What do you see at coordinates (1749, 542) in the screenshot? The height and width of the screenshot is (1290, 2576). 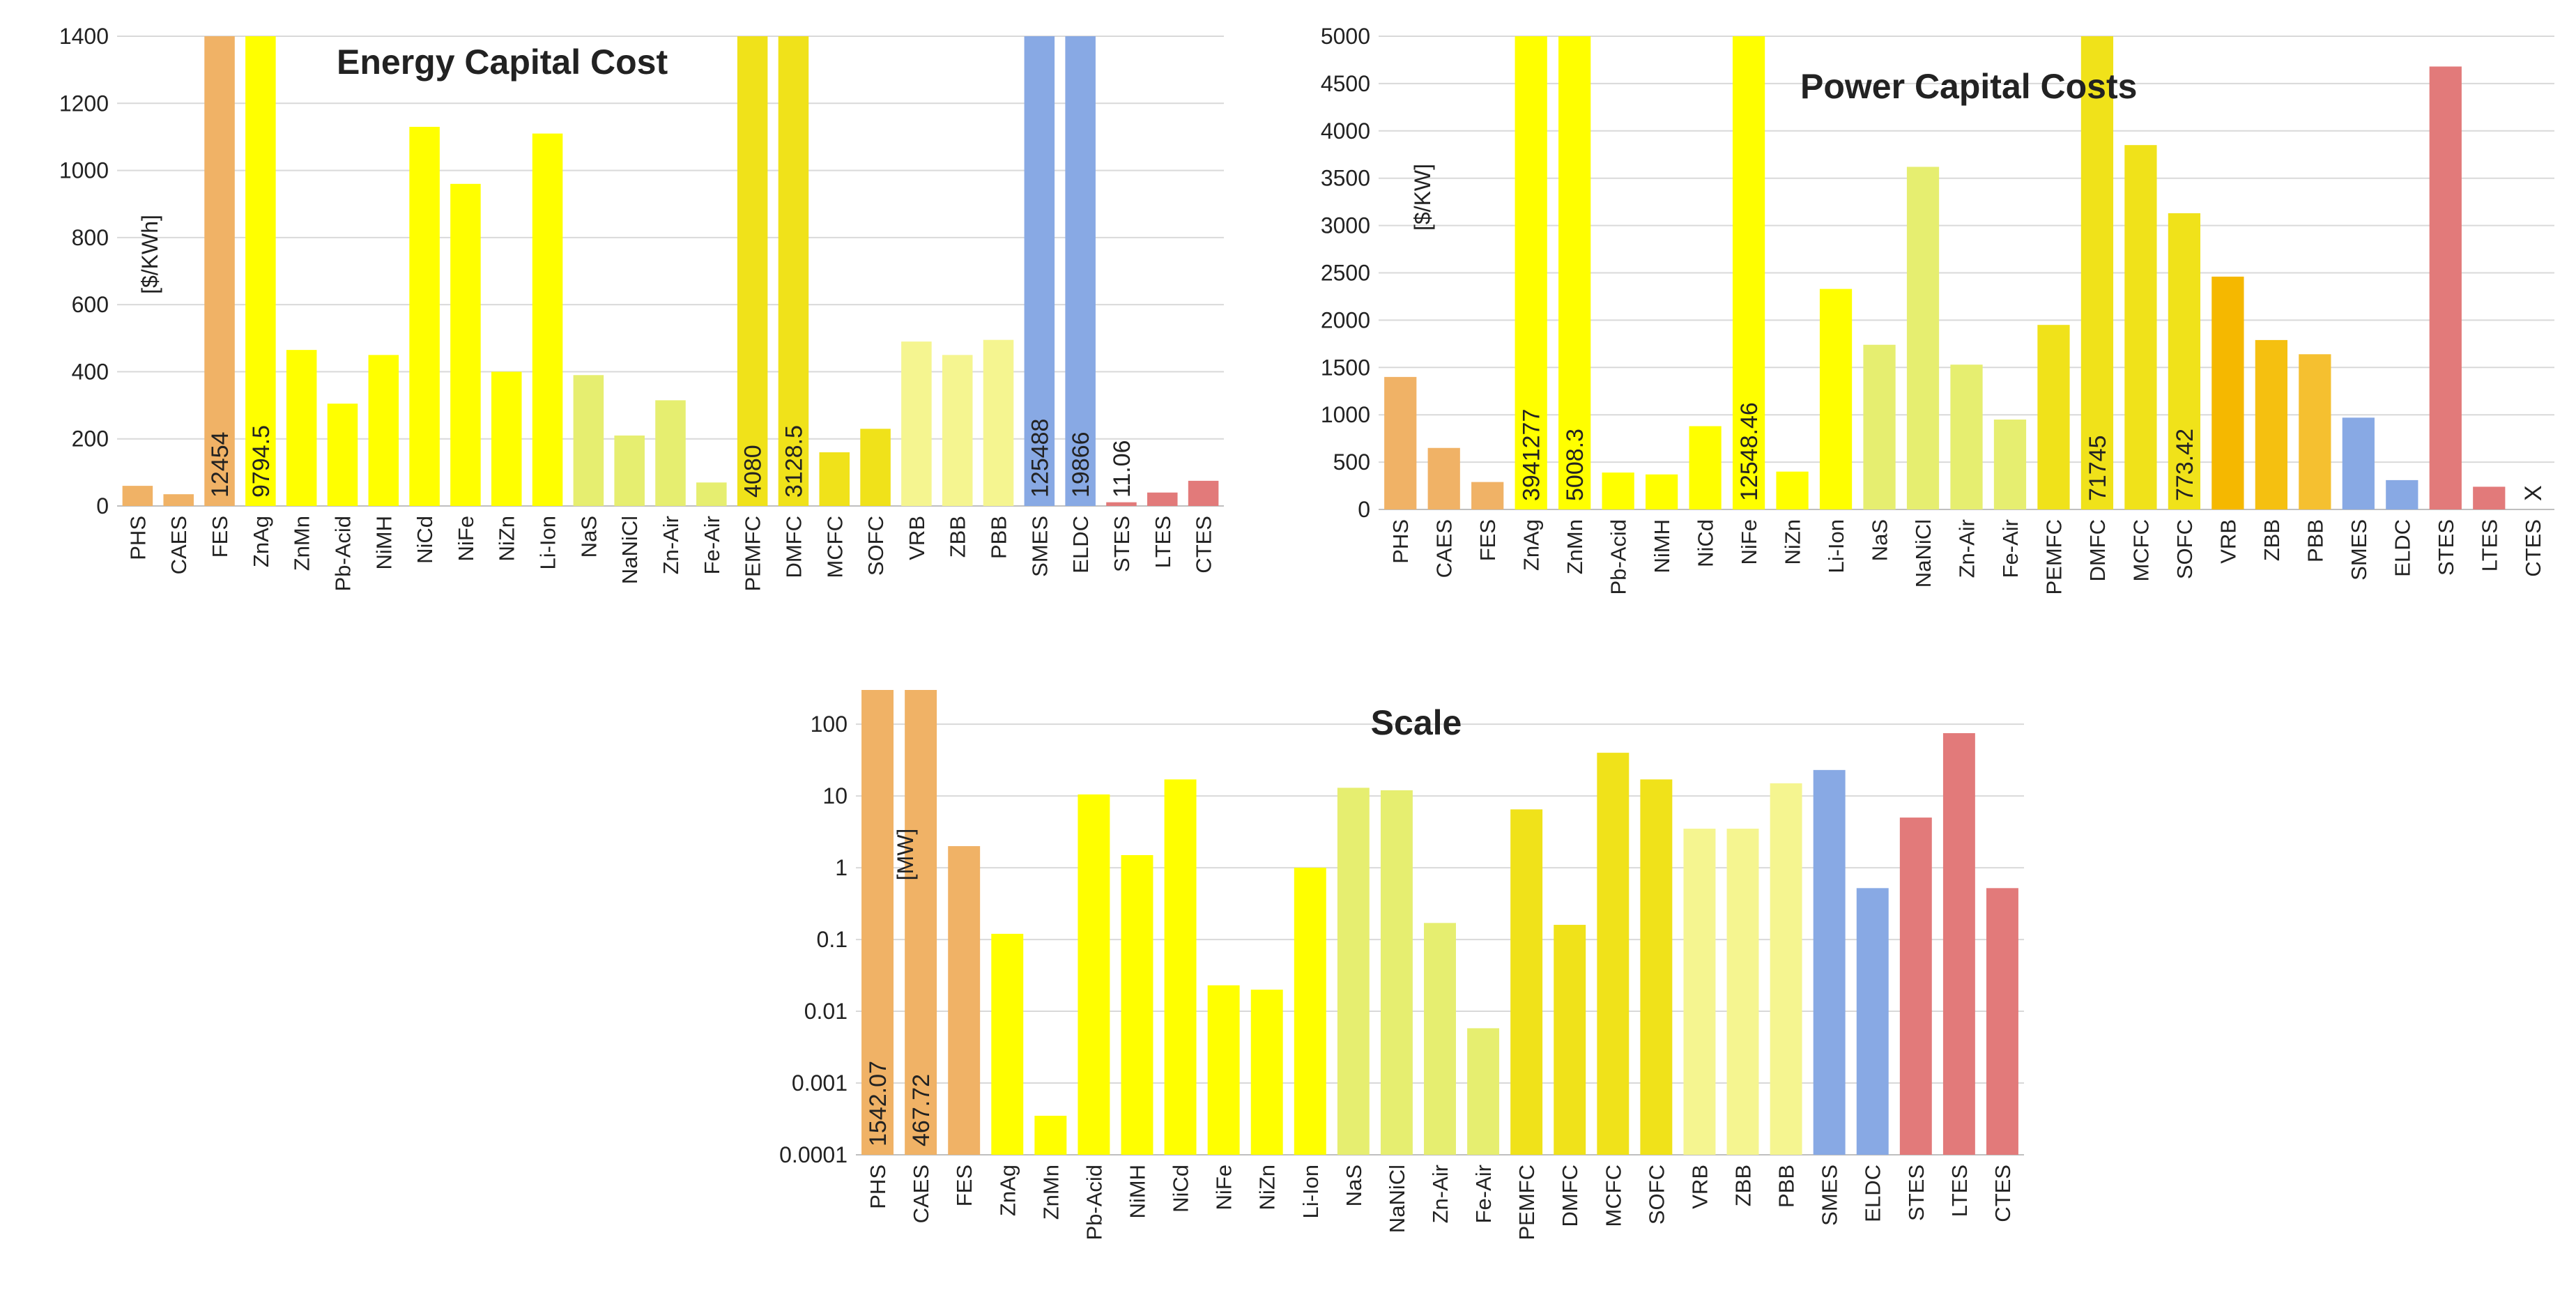 I see `x-tick-label: NiFe` at bounding box center [1749, 542].